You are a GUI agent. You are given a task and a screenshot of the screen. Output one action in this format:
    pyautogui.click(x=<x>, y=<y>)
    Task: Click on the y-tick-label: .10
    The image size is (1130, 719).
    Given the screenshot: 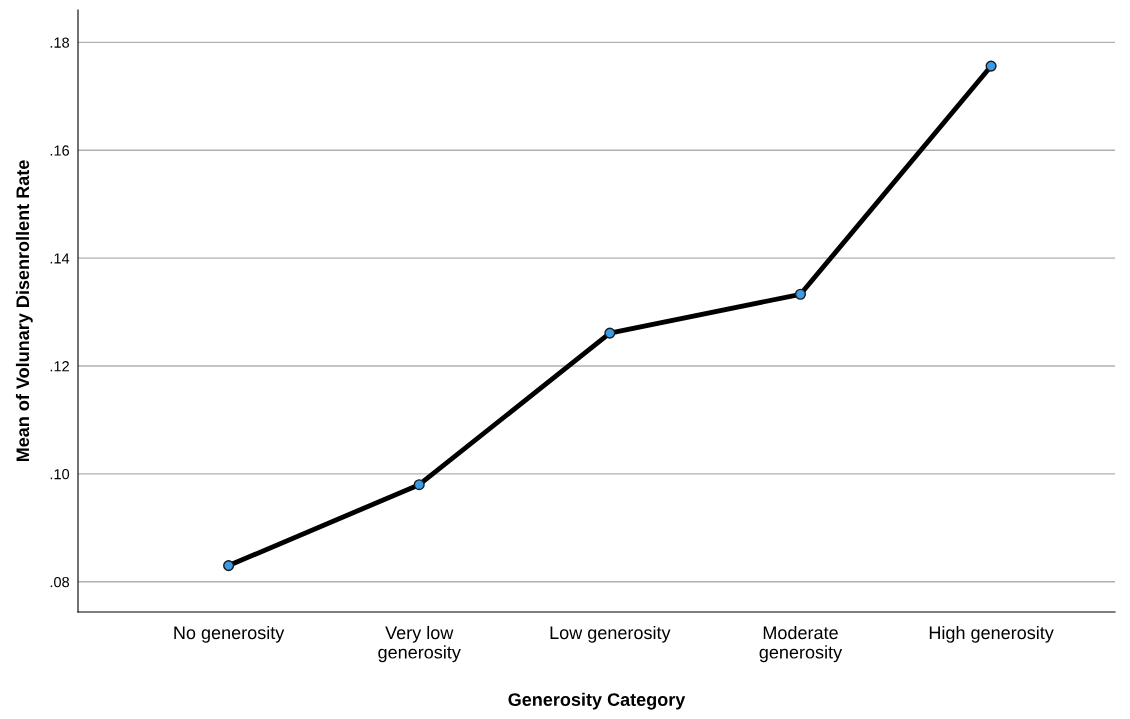 What is the action you would take?
    pyautogui.click(x=60, y=474)
    